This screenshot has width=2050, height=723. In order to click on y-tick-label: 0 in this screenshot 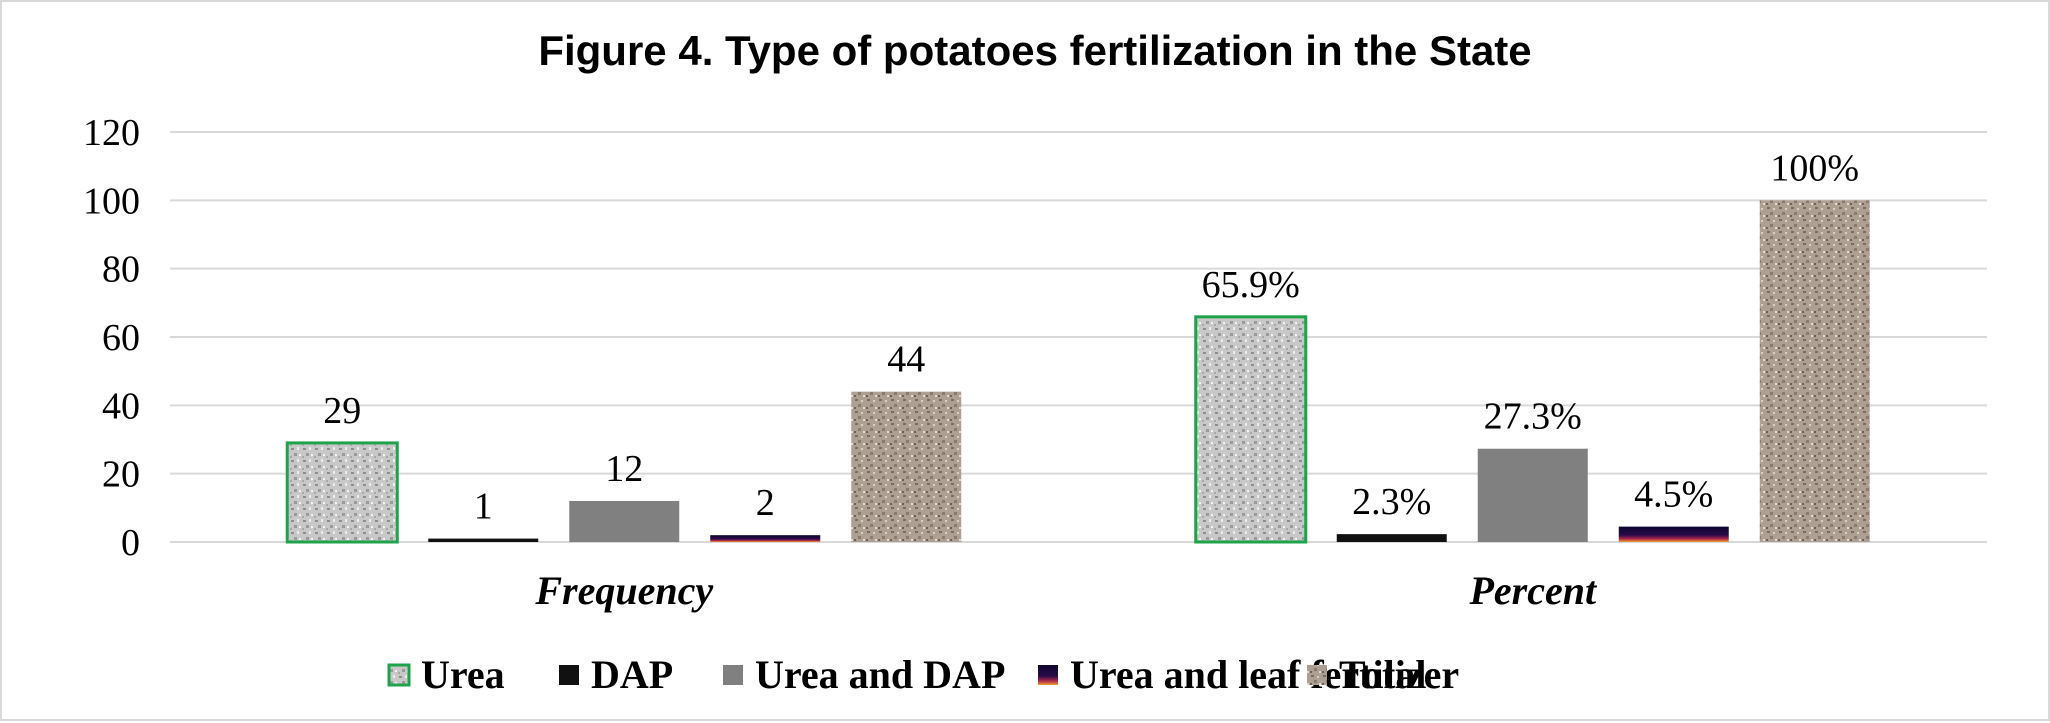, I will do `click(130, 543)`.